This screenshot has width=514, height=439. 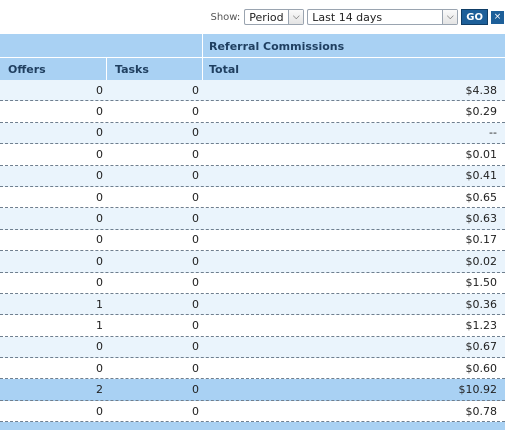 What do you see at coordinates (224, 69) in the screenshot?
I see `column-header-total: Total` at bounding box center [224, 69].